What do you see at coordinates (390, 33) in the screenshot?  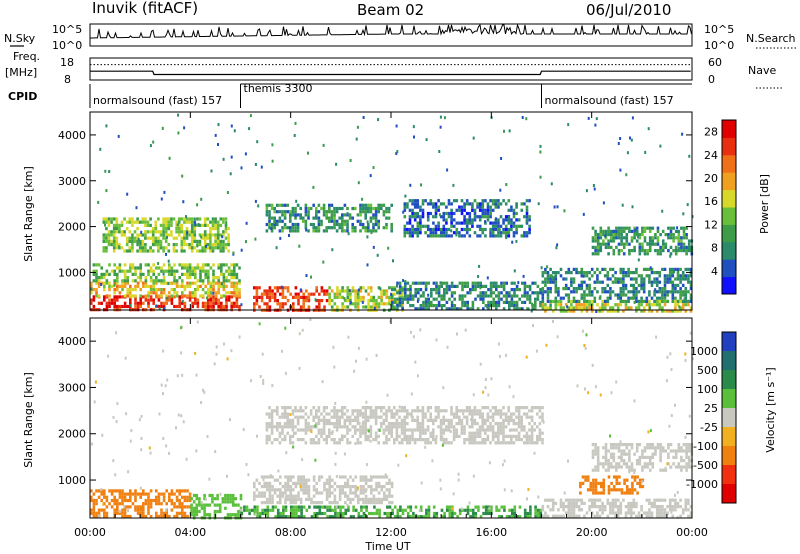 I see `nsky-trace` at bounding box center [390, 33].